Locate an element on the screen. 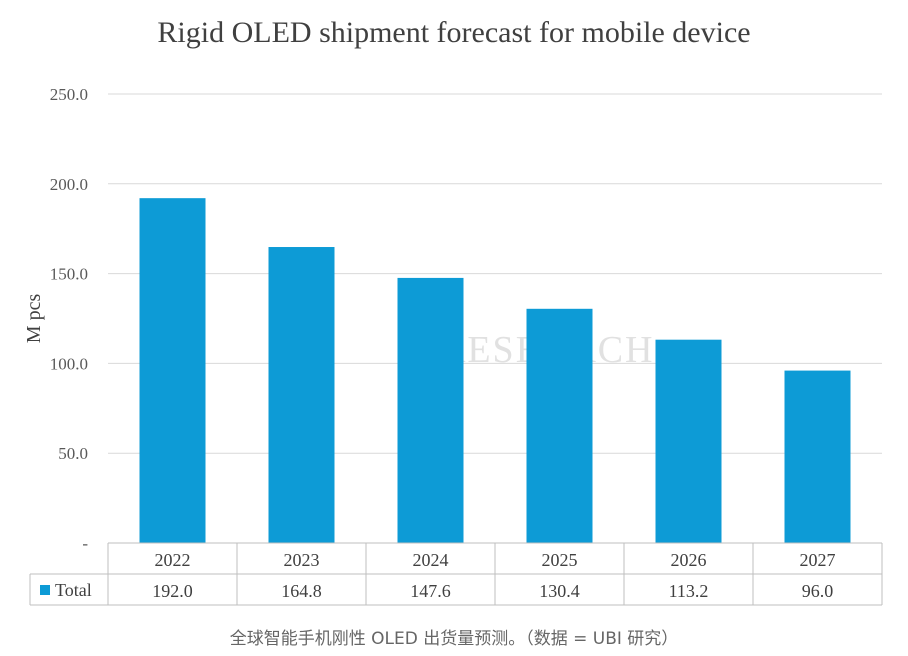 The image size is (908, 656). x-category-label: 2027 is located at coordinates (818, 560).